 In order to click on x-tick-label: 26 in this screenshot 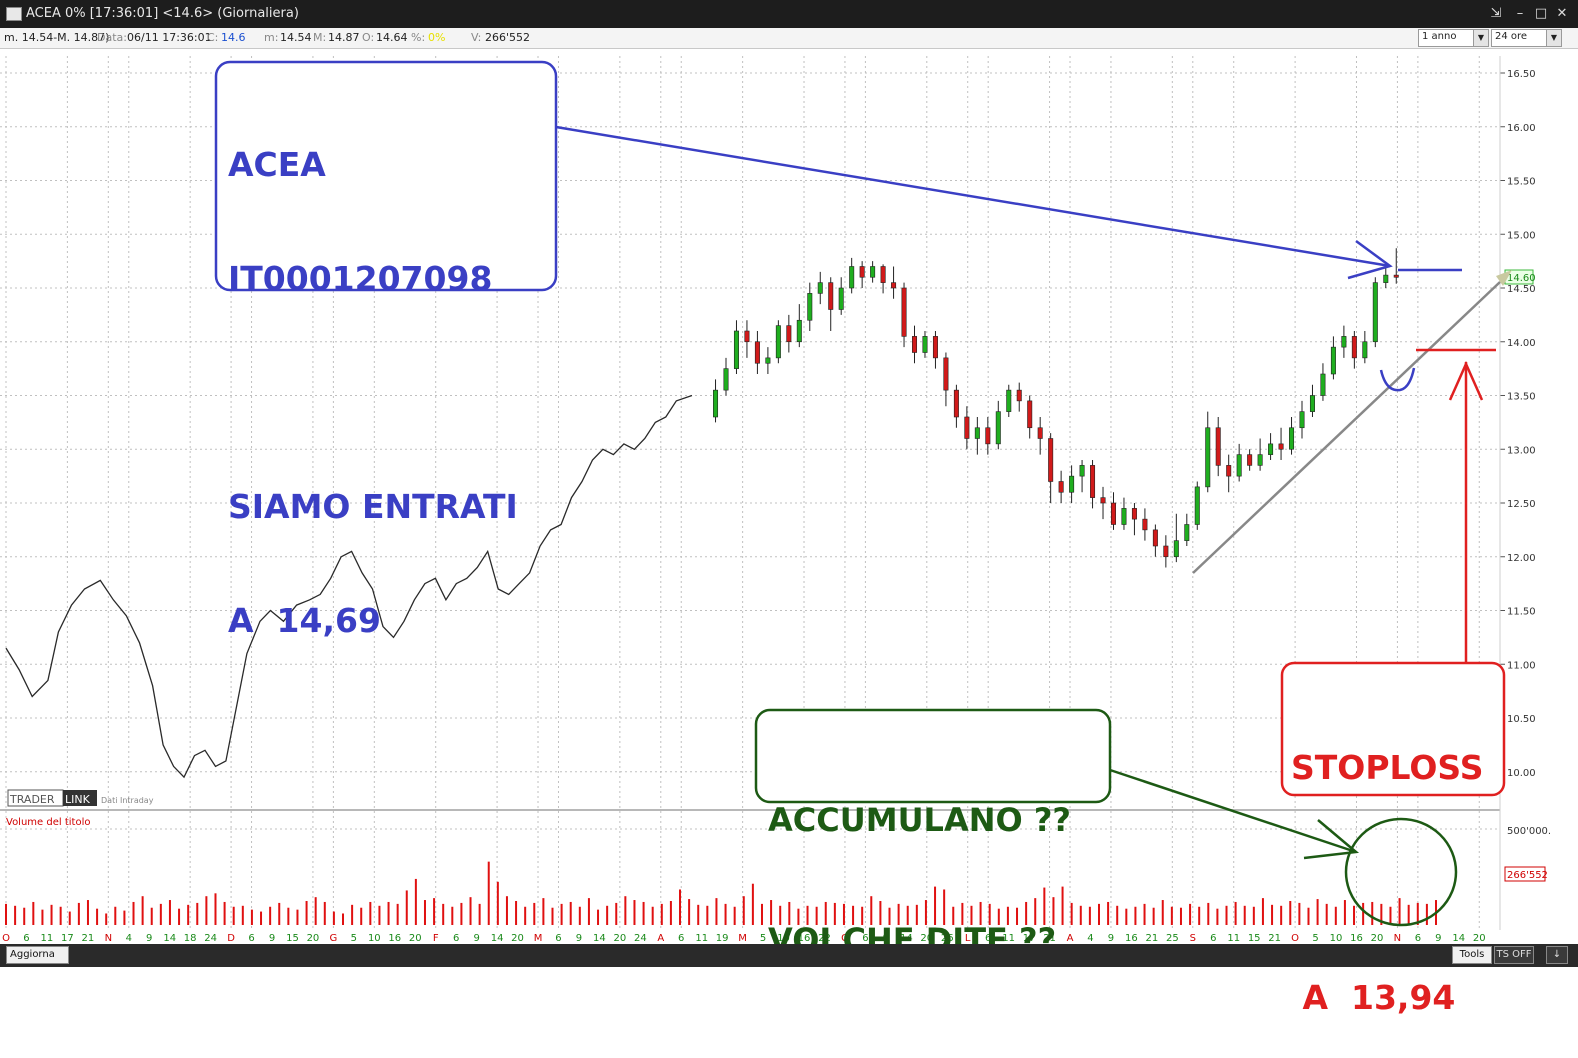, I will do `click(947, 938)`.